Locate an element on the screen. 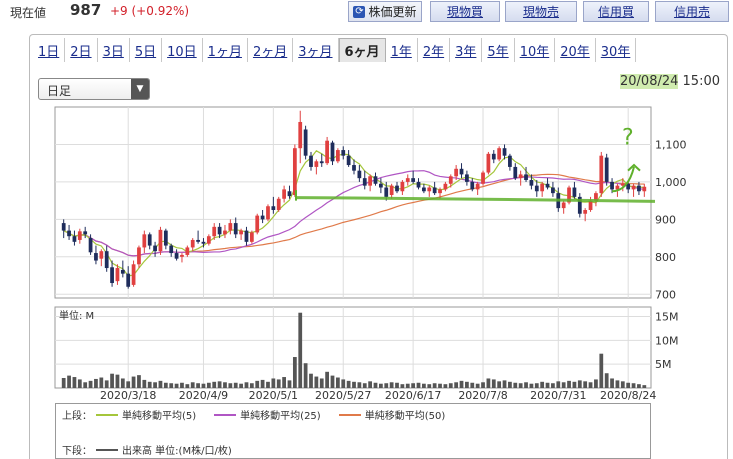 This screenshot has width=733, height=459. tab-period-0: 1日 is located at coordinates (49, 50).